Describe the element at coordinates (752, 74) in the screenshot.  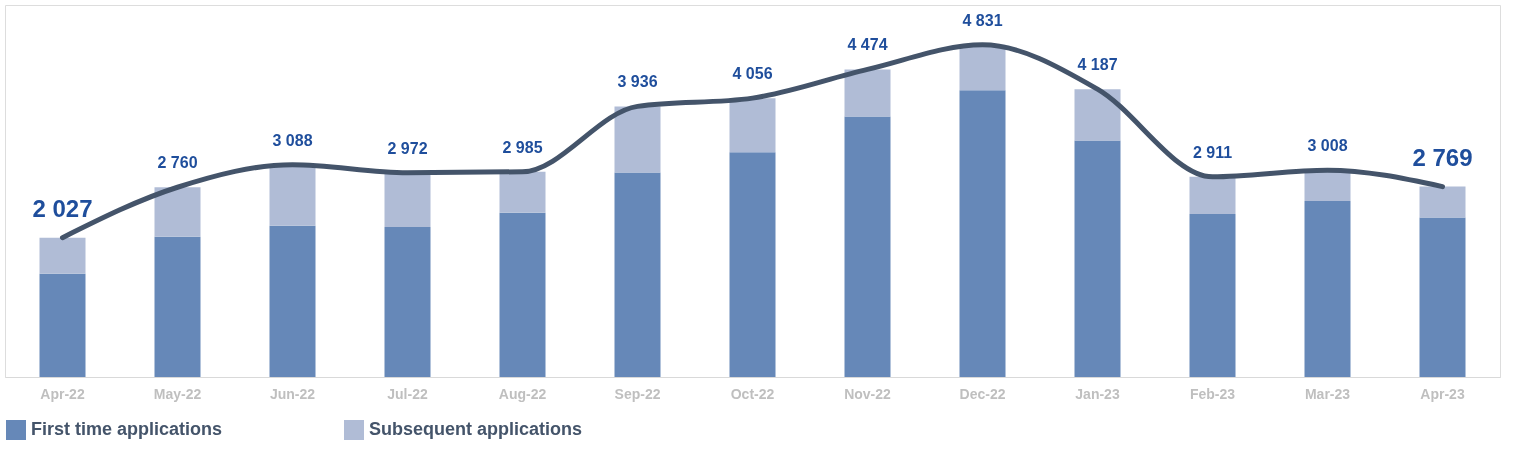
I see `data-label: 4 056` at that location.